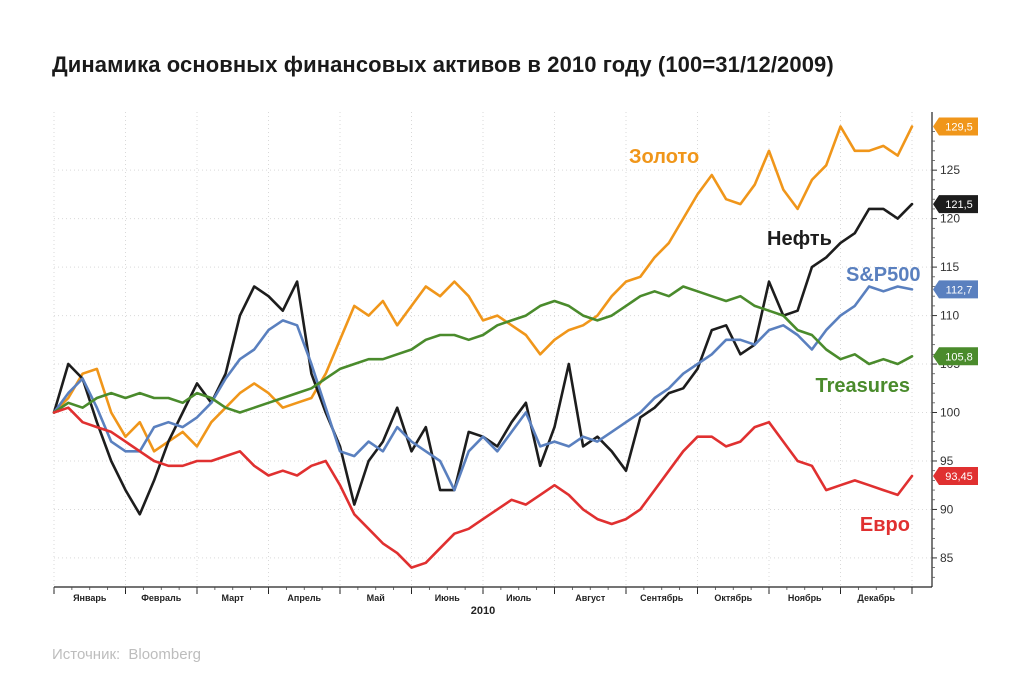 This screenshot has width=1024, height=696. I want to click on end-value-tag: 112,7, so click(955, 289).